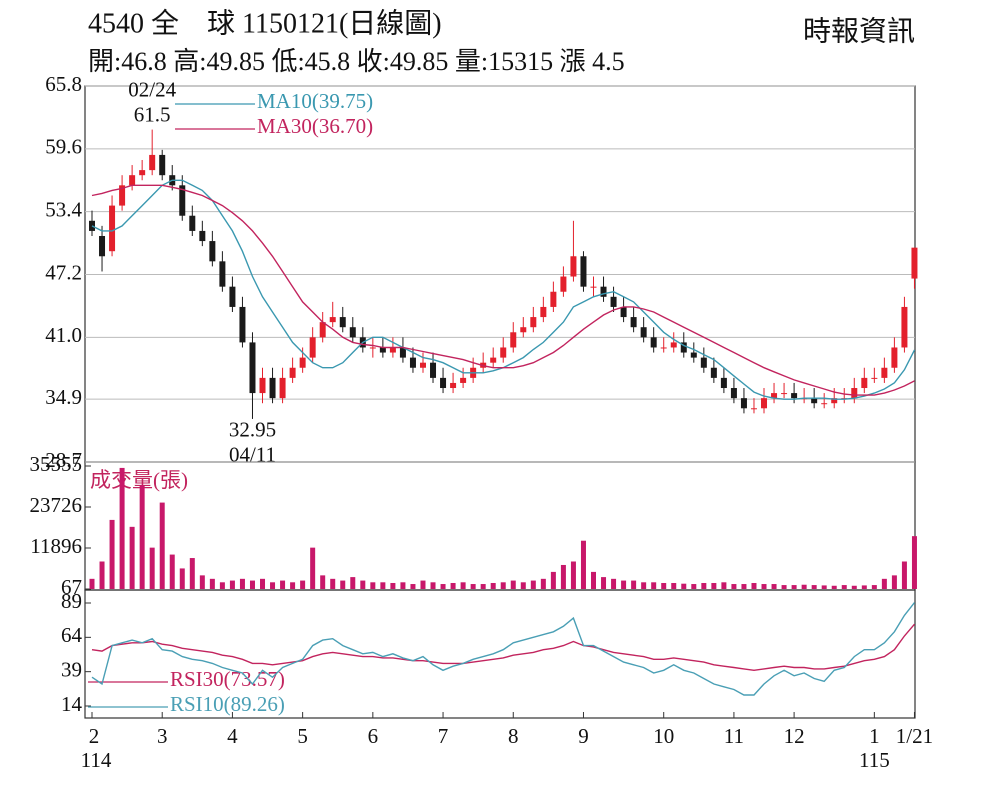 The height and width of the screenshot is (800, 1000). What do you see at coordinates (315, 126) in the screenshot?
I see `legend-label: MA30(36.70)` at bounding box center [315, 126].